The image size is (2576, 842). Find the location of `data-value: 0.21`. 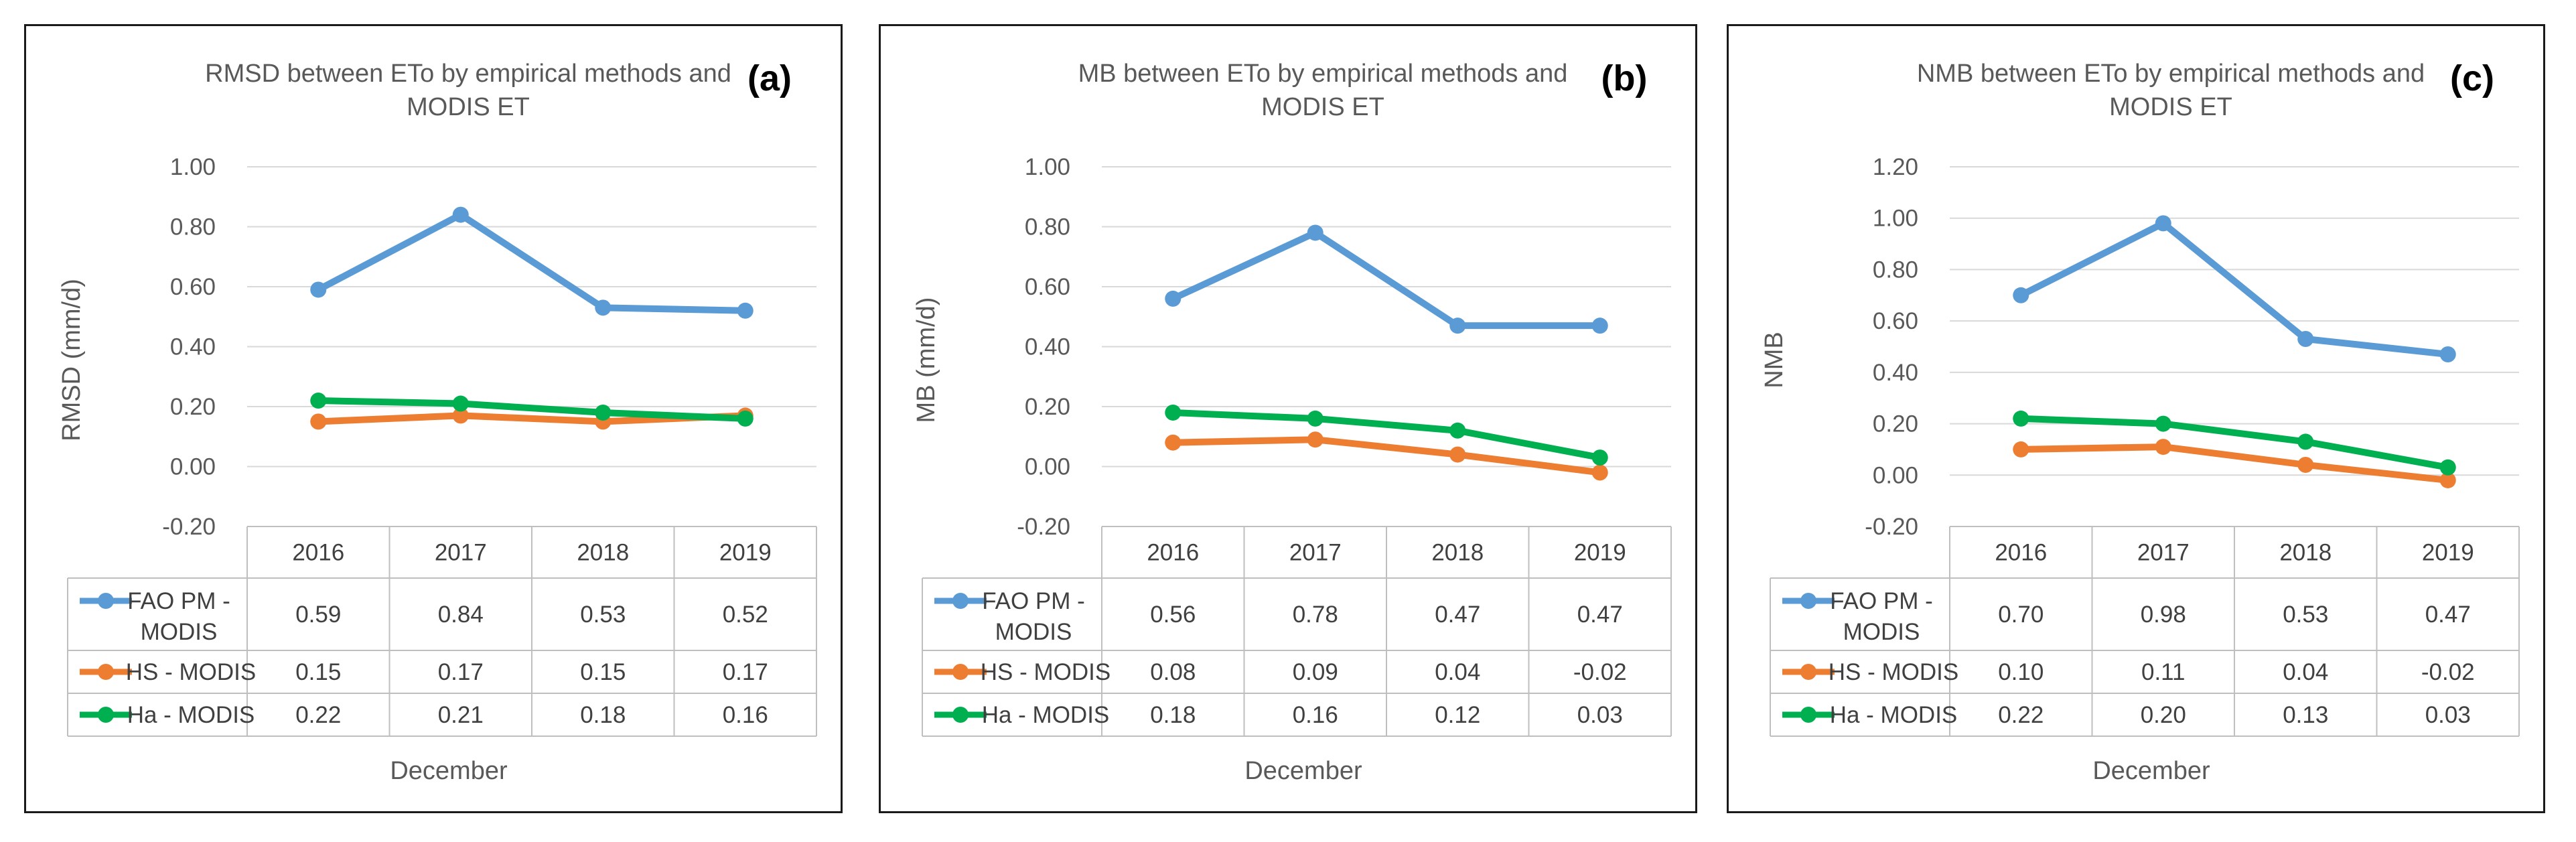

data-value: 0.21 is located at coordinates (461, 715).